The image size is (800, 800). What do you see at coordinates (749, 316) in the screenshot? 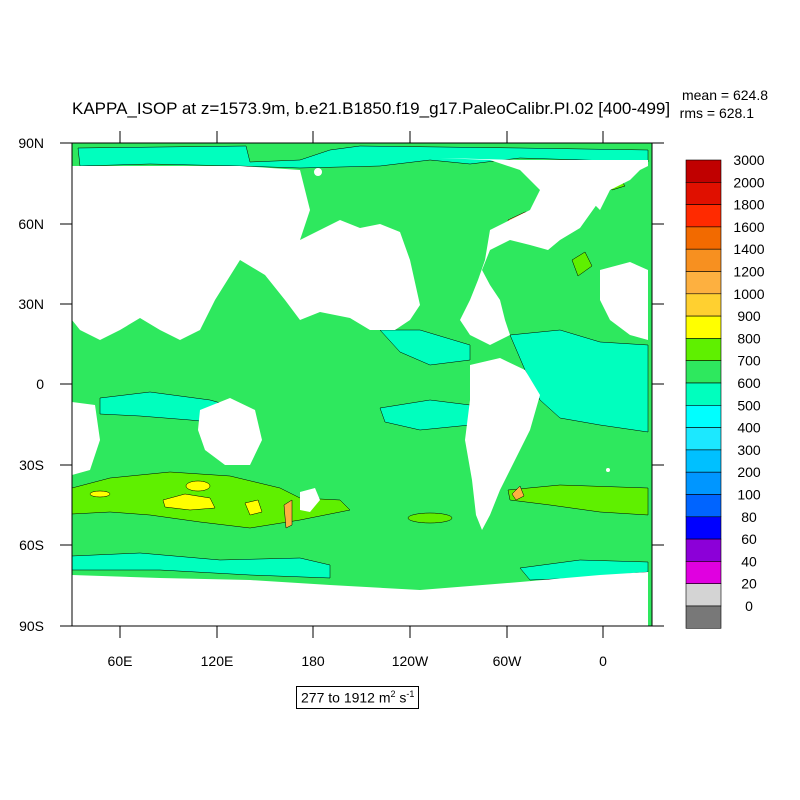
I see `colorbar-label: 900` at bounding box center [749, 316].